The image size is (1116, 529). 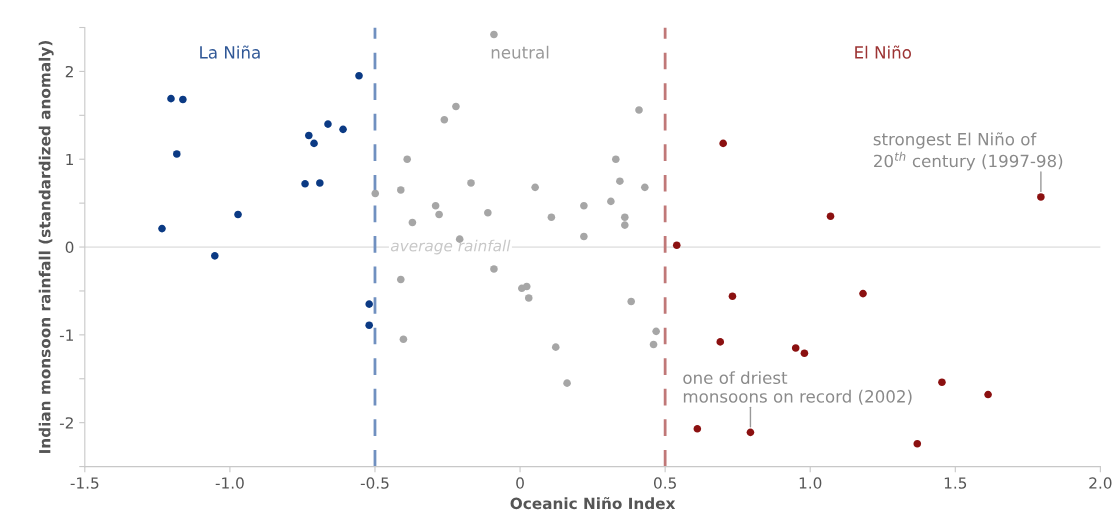 What do you see at coordinates (520, 52) in the screenshot?
I see `series-label: neutral` at bounding box center [520, 52].